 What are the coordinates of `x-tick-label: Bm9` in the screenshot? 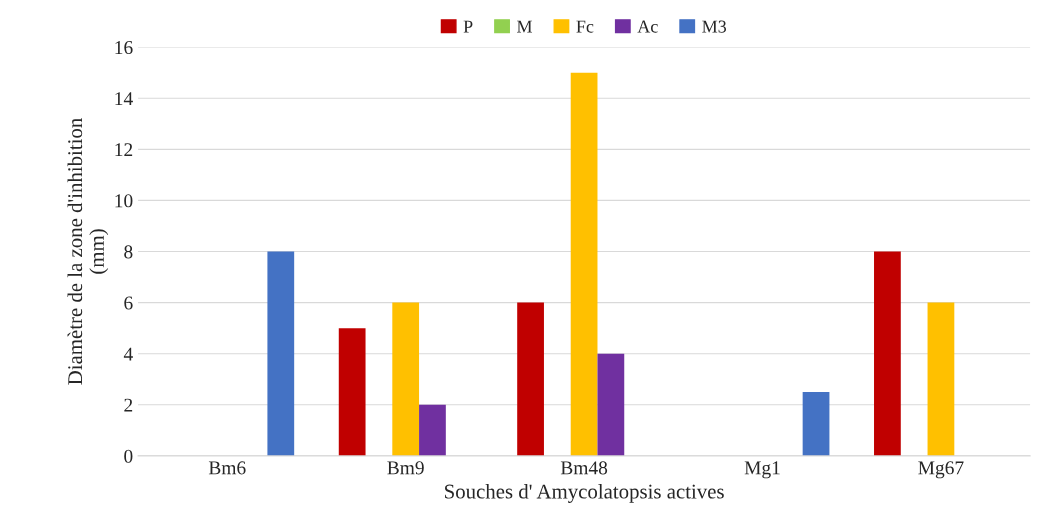 It's located at (405, 468).